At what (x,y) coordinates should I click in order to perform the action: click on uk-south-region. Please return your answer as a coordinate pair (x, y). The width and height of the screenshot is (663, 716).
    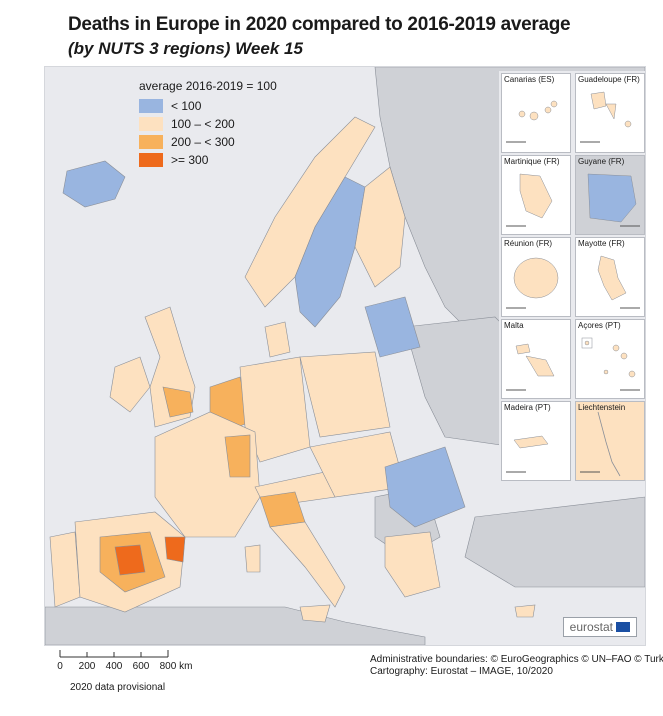
    Looking at the image, I should click on (178, 402).